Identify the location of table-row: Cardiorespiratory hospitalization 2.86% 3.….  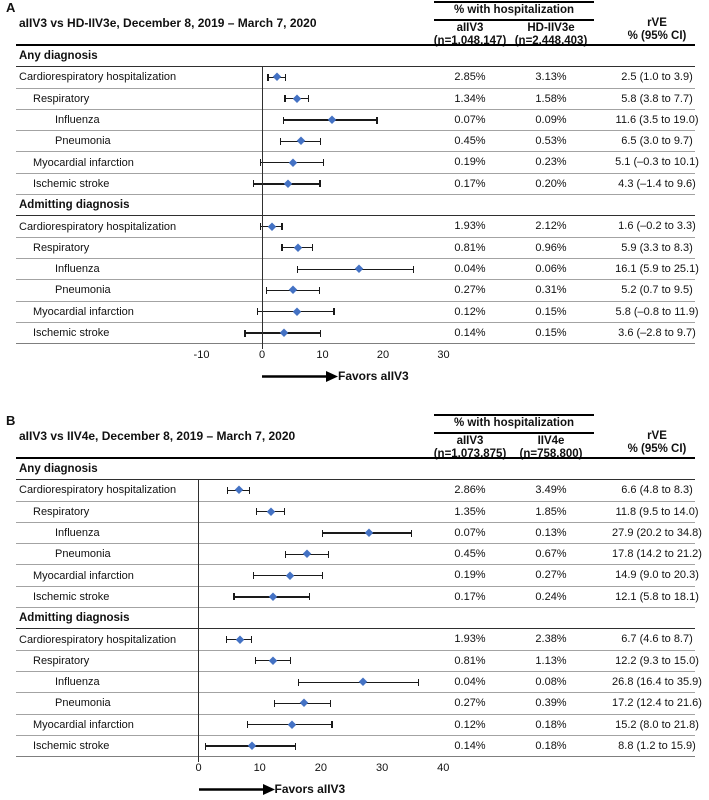
(355, 491).